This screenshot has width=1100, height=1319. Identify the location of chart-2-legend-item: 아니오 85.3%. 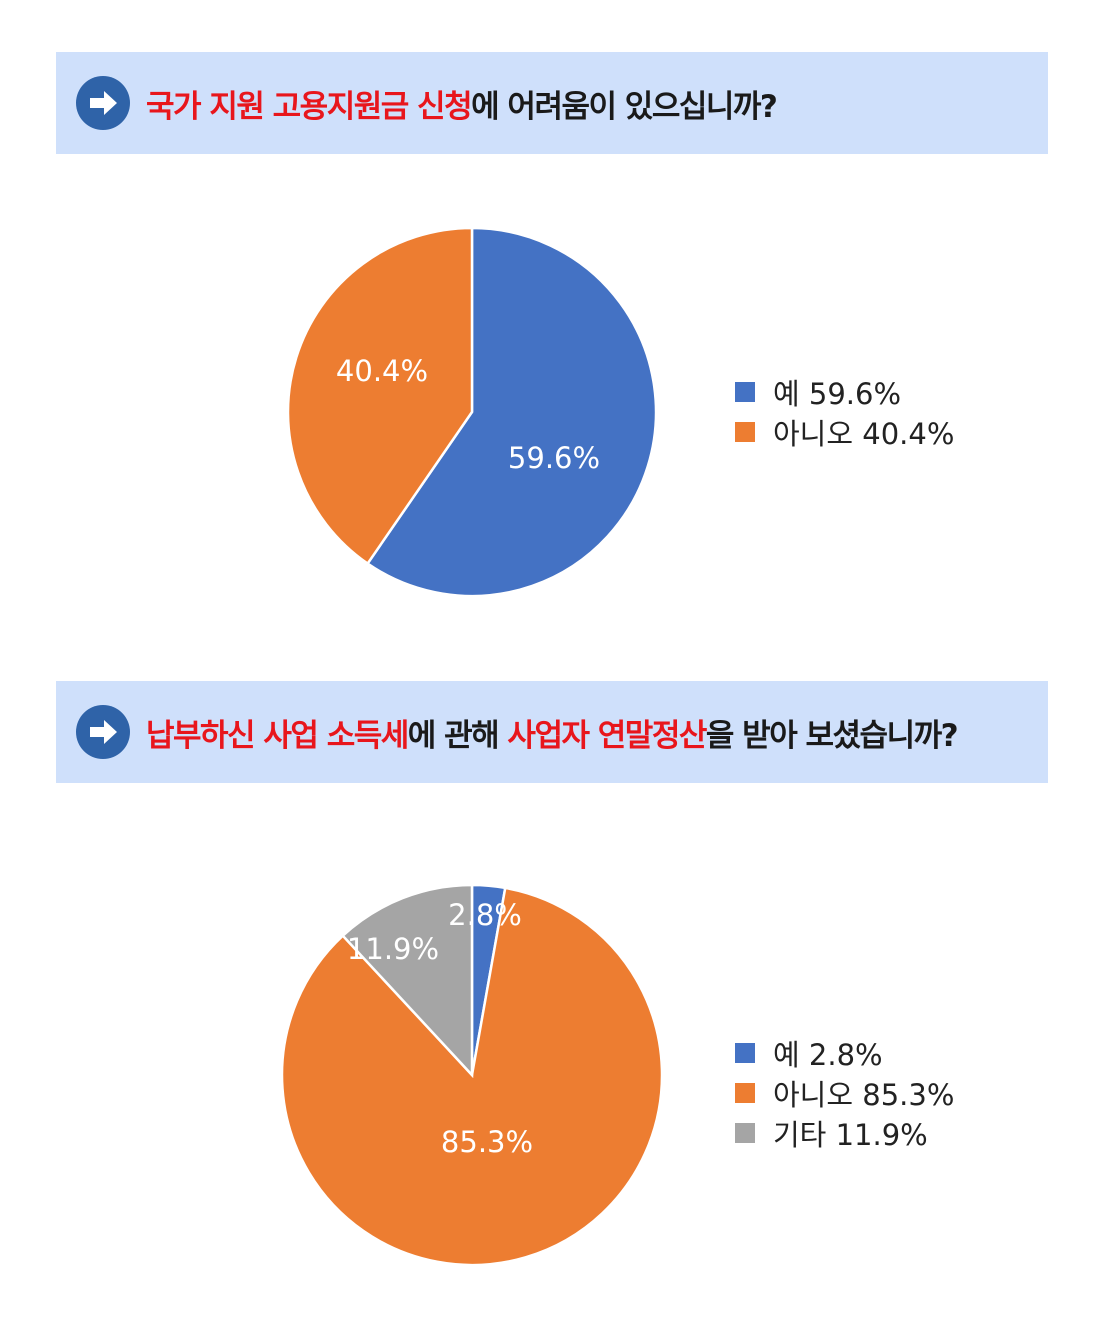
(844, 1093).